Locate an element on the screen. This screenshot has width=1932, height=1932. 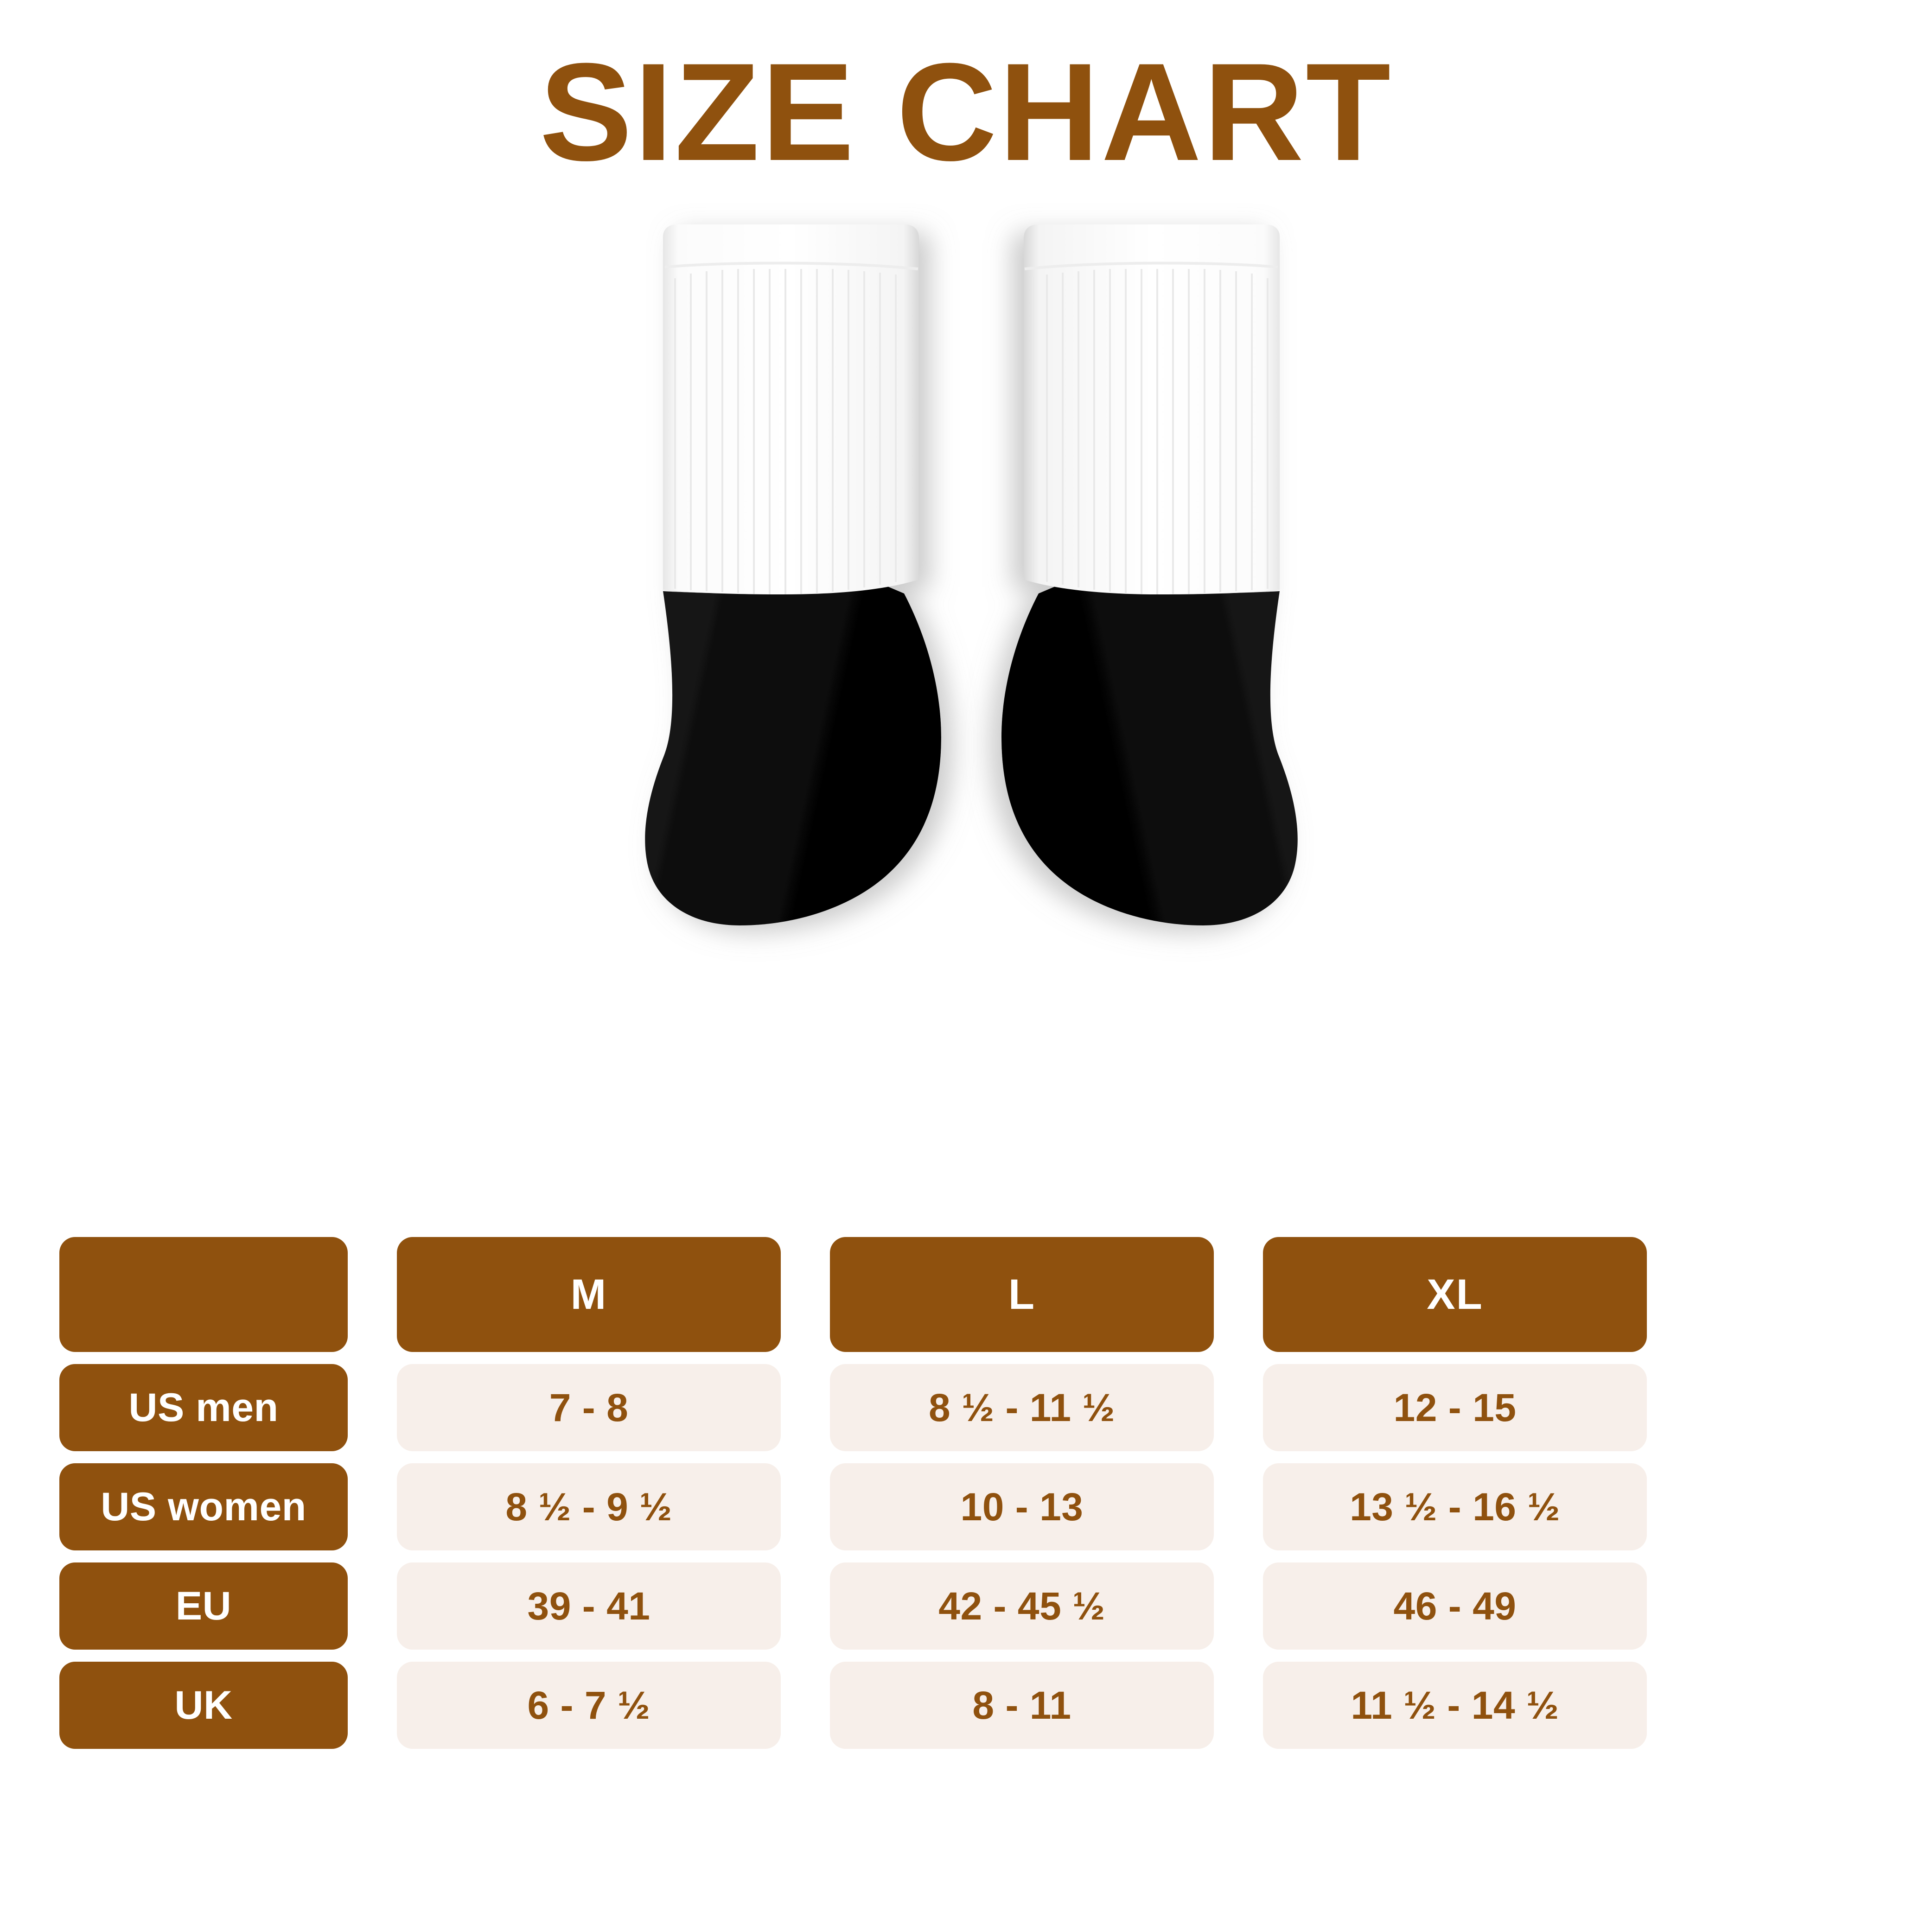
cell-eu-m: 39 - 41 is located at coordinates (589, 1606).